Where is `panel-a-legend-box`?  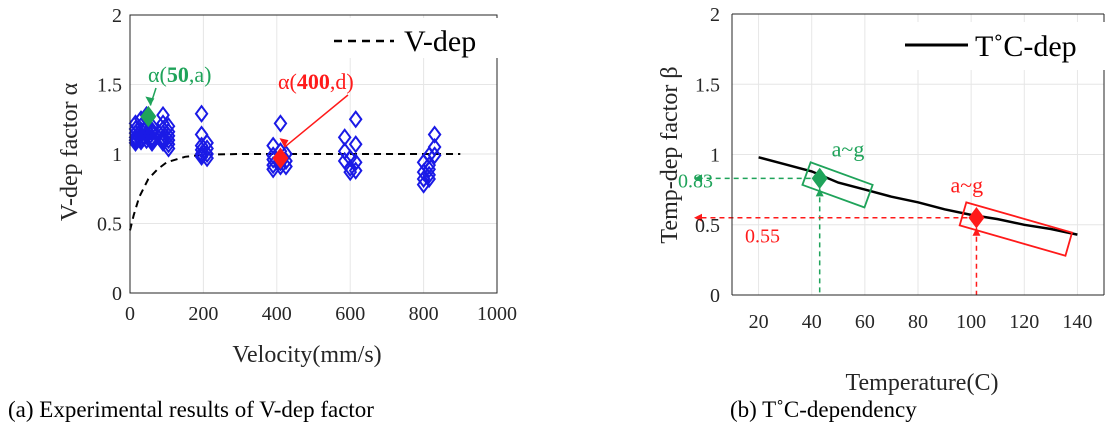 panel-a-legend-box is located at coordinates (415, 38).